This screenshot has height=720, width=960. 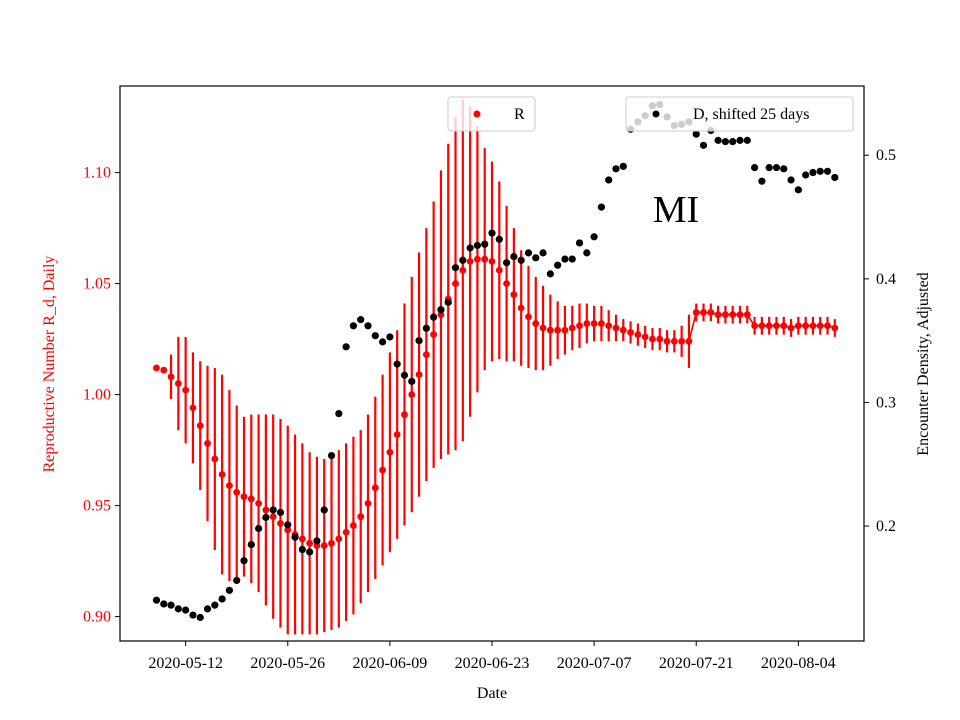 I want to click on state-annotation: MI, so click(x=676, y=210).